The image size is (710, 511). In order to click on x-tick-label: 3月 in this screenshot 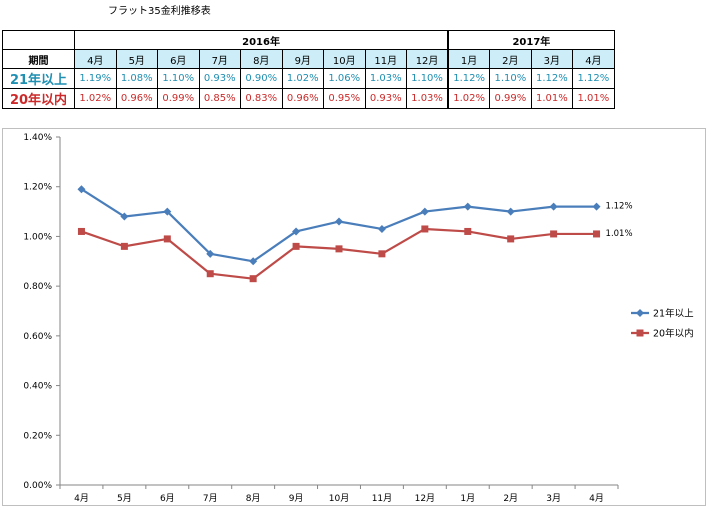, I will do `click(553, 498)`.